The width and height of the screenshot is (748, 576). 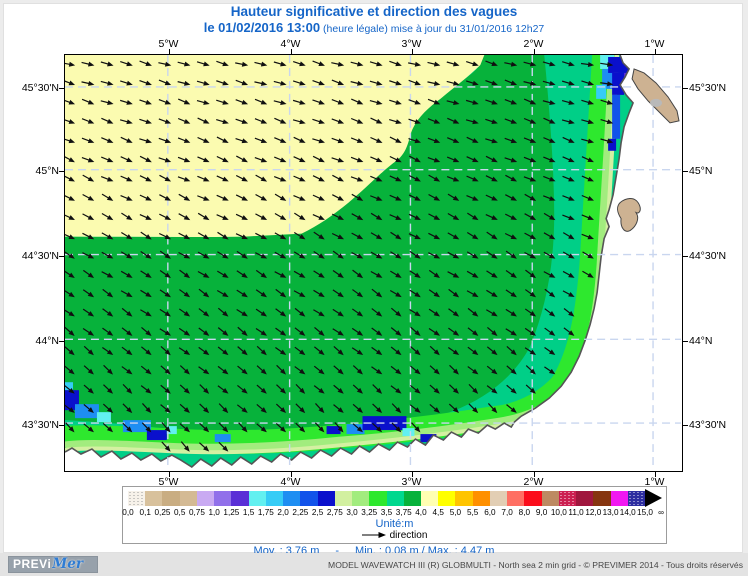 What do you see at coordinates (421, 512) in the screenshot?
I see `scale-value: 4,0` at bounding box center [421, 512].